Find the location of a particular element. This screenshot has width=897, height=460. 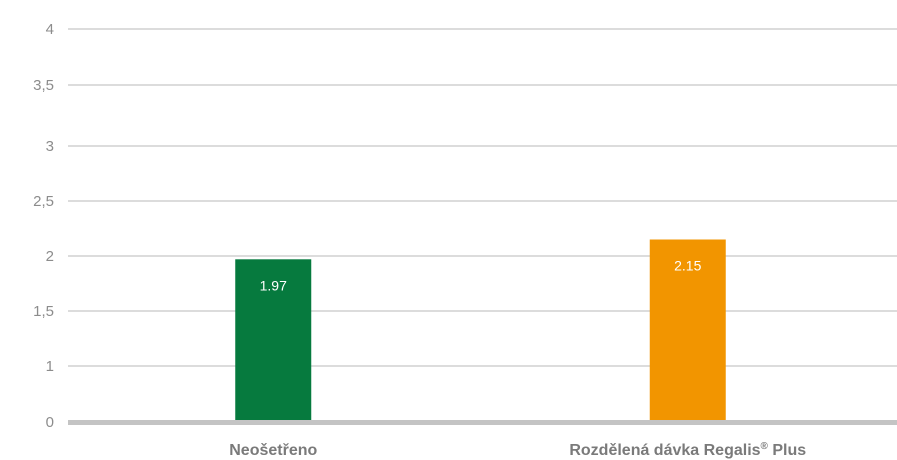

y-tick-label: 1 is located at coordinates (50, 366).